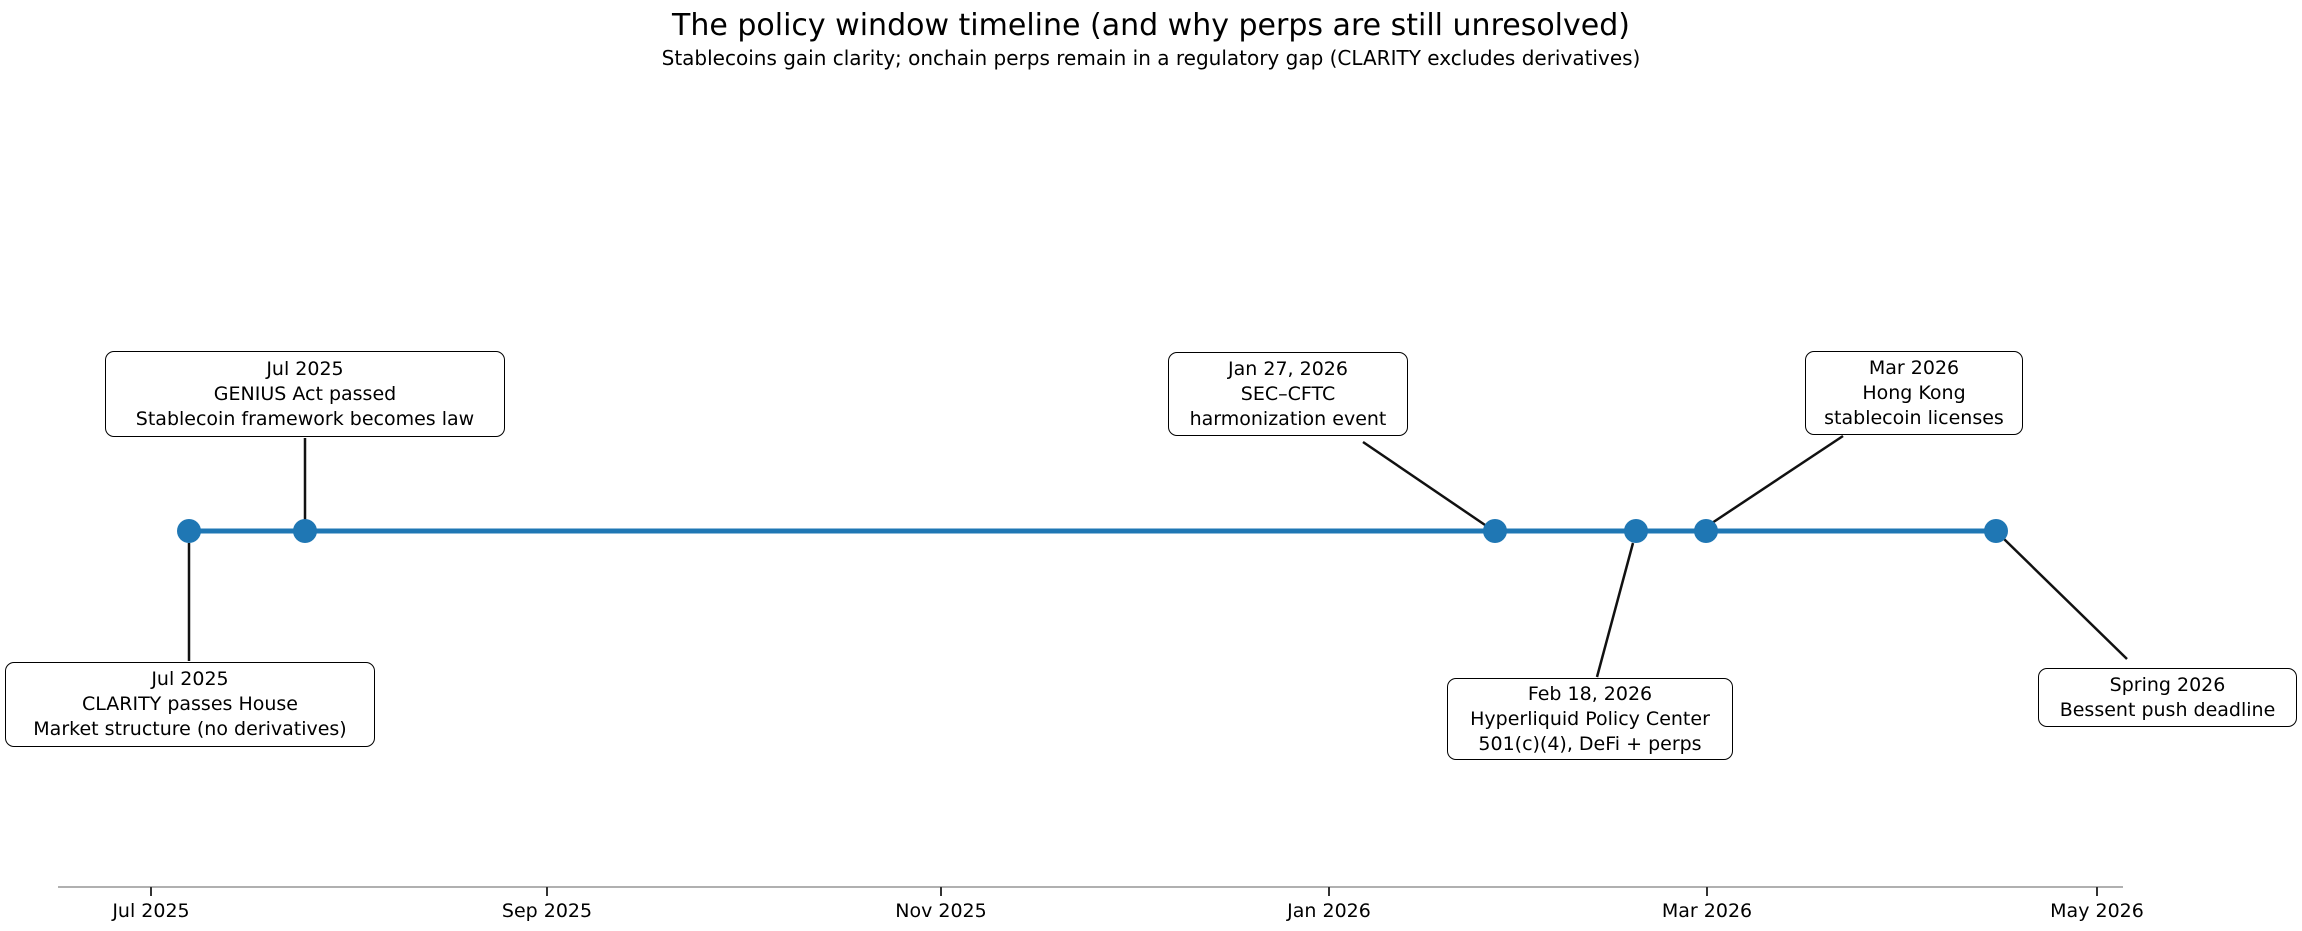 The width and height of the screenshot is (2302, 931). I want to click on event-box: Jan 27, 2026 SEC–CFTC harmonization event, so click(1288, 394).